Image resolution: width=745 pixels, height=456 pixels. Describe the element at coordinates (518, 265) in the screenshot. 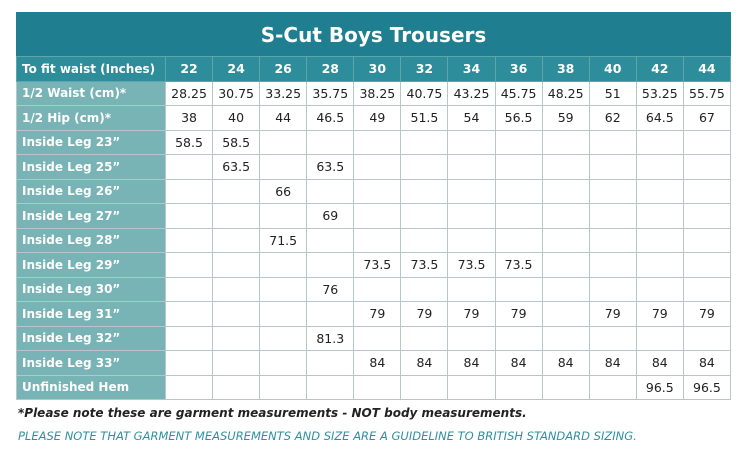

I see `cell: 73.5` at that location.